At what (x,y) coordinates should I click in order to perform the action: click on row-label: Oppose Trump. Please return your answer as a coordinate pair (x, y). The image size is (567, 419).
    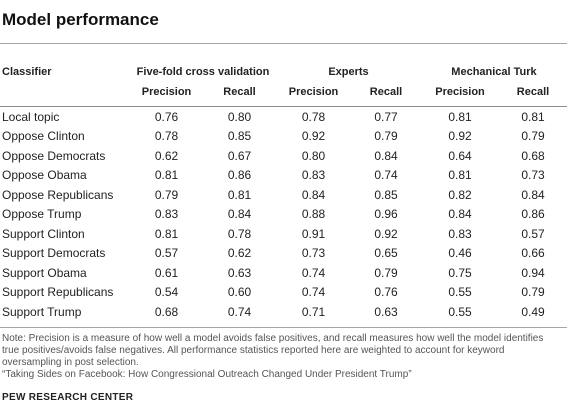
    Looking at the image, I should click on (42, 214).